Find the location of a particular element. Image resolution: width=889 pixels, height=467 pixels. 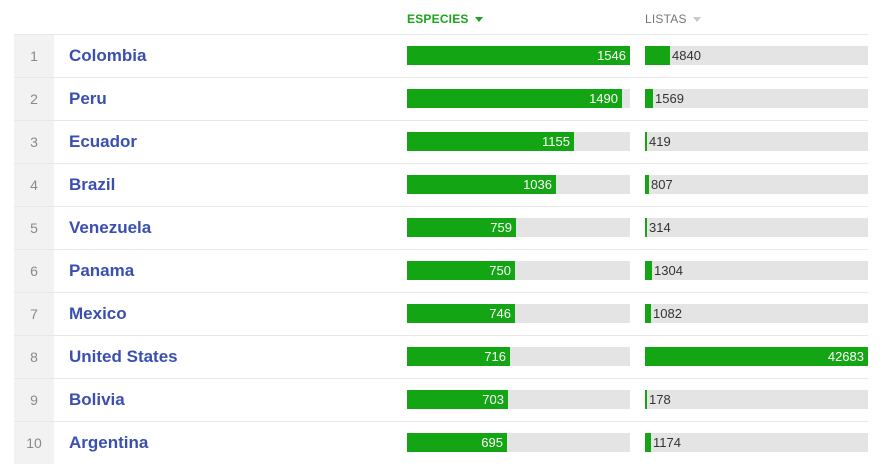

table-row: 7 Mexico 746 1082 is located at coordinates (441, 313).